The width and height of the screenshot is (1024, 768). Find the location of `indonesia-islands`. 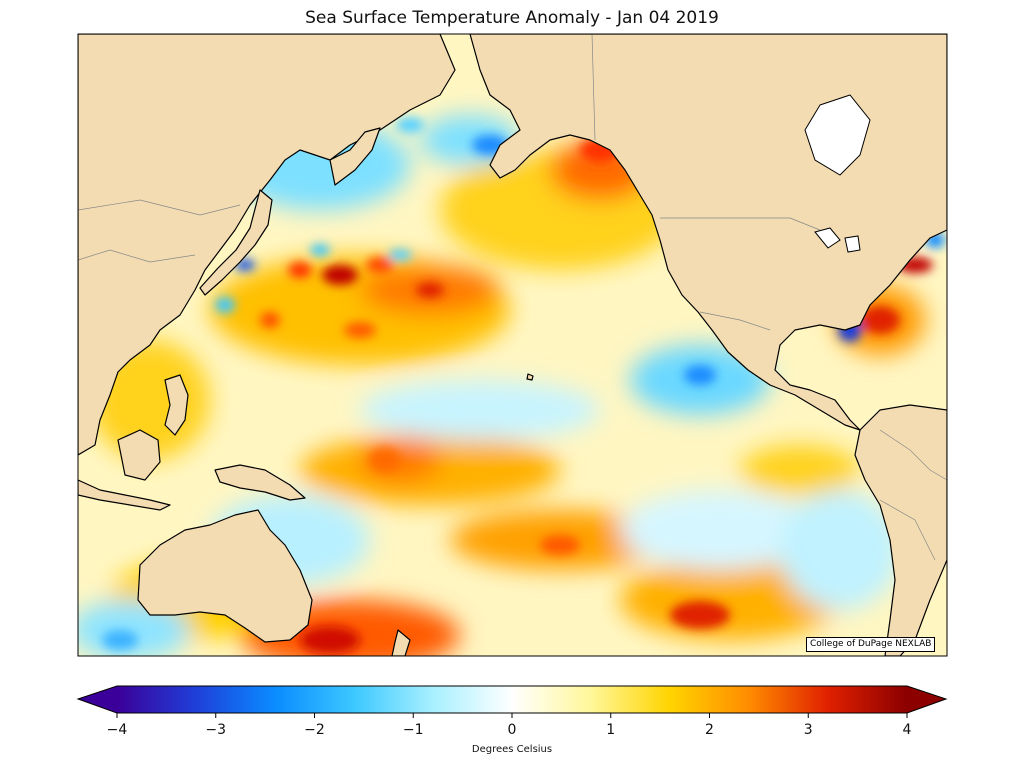

indonesia-islands is located at coordinates (124, 495).